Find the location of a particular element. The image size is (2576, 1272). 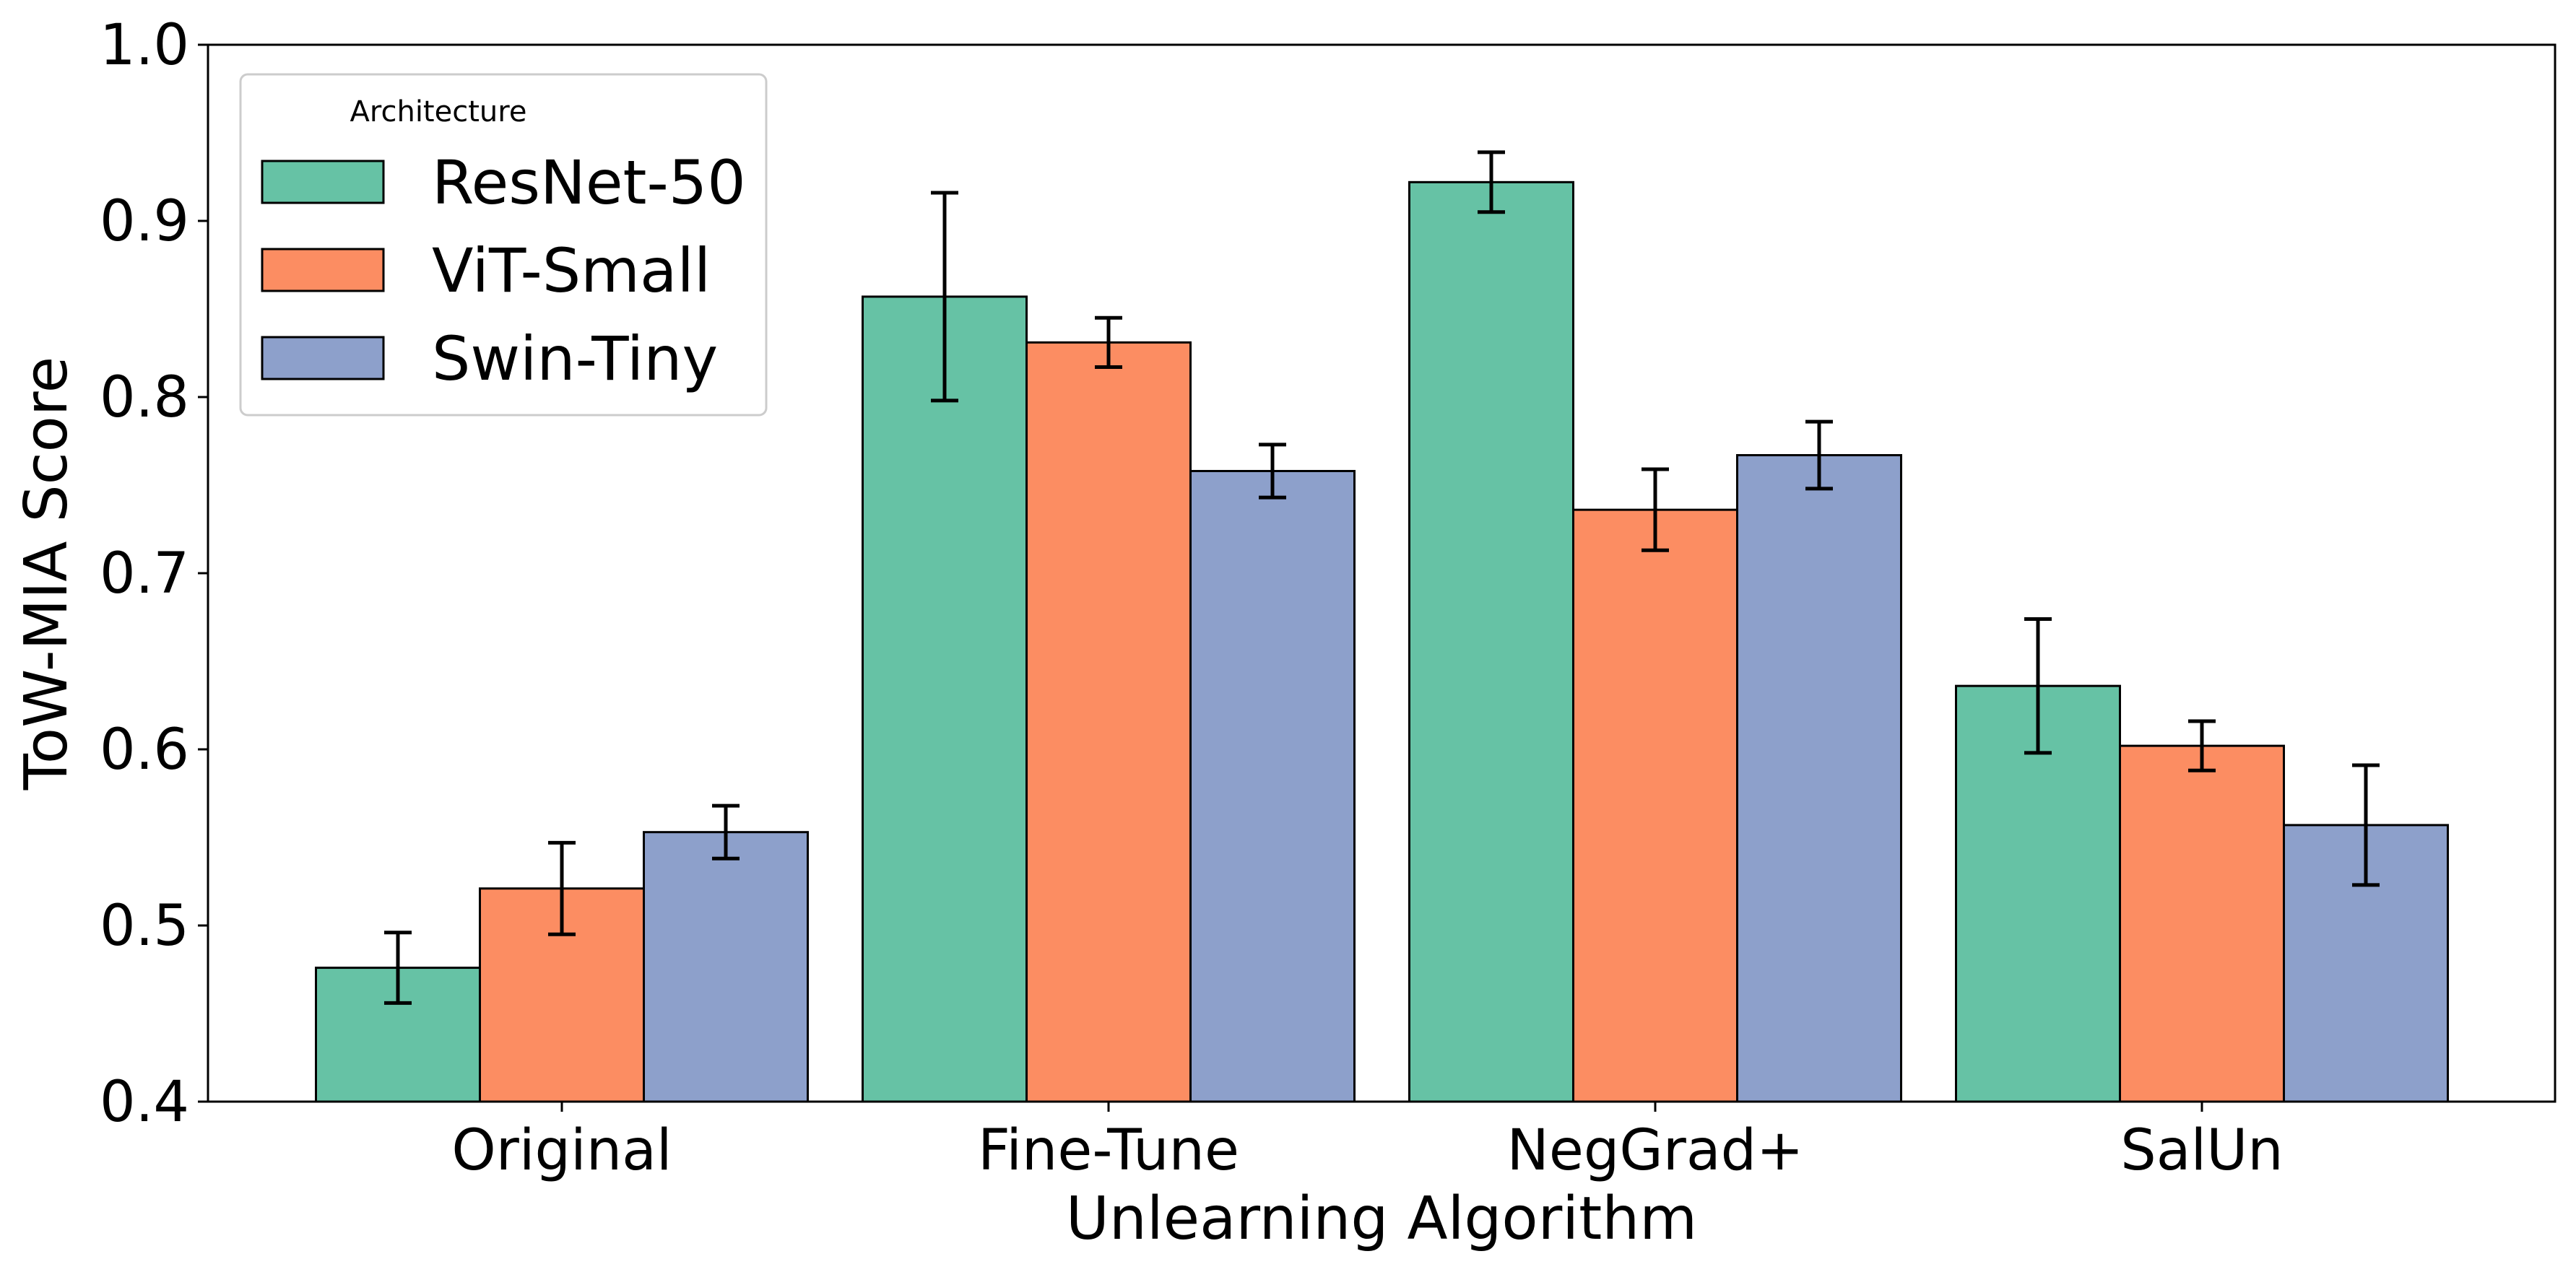

y-tick-label: 0.5 is located at coordinates (144, 926).